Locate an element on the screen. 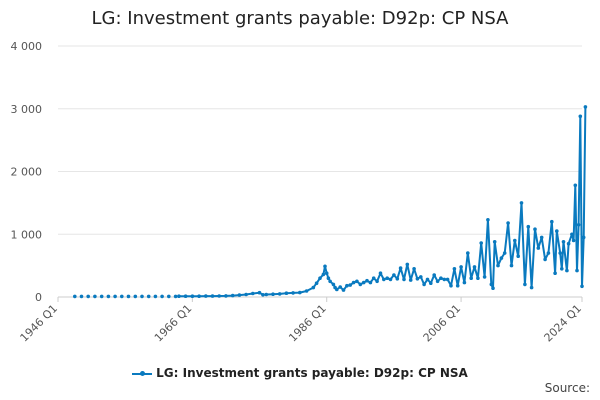  y-tick-label: 2 000 is located at coordinates (27, 172).